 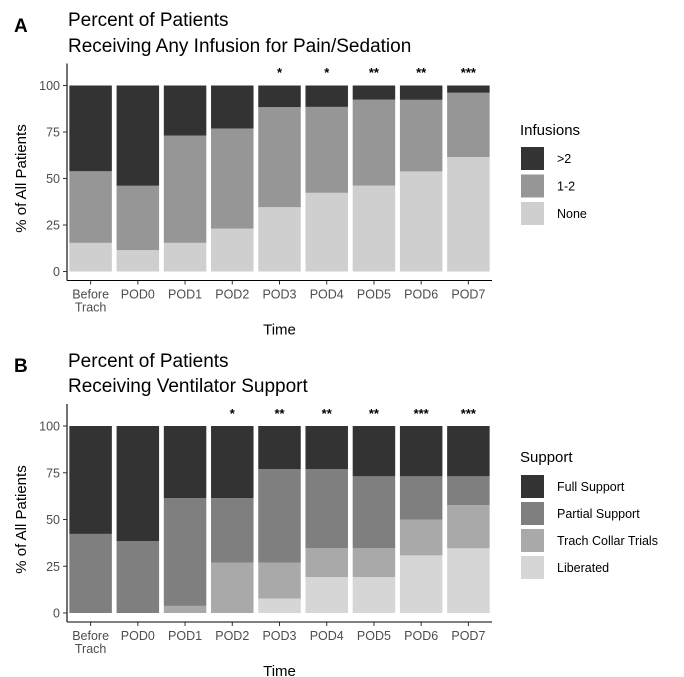 I want to click on x-tick-label-1: POD0, so click(x=138, y=636).